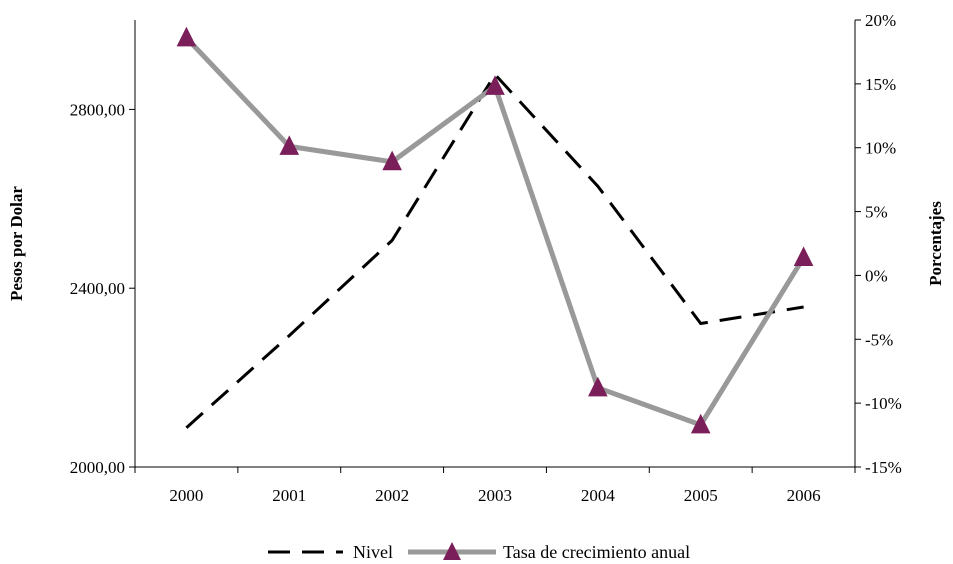 The image size is (953, 564). Describe the element at coordinates (392, 495) in the screenshot. I see `x-tick-label: 2002` at that location.